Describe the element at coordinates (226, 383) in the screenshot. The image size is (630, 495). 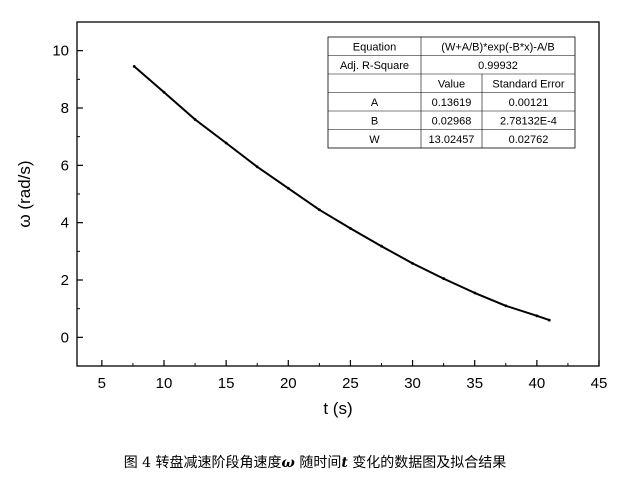
I see `x-tick-label: 15` at that location.